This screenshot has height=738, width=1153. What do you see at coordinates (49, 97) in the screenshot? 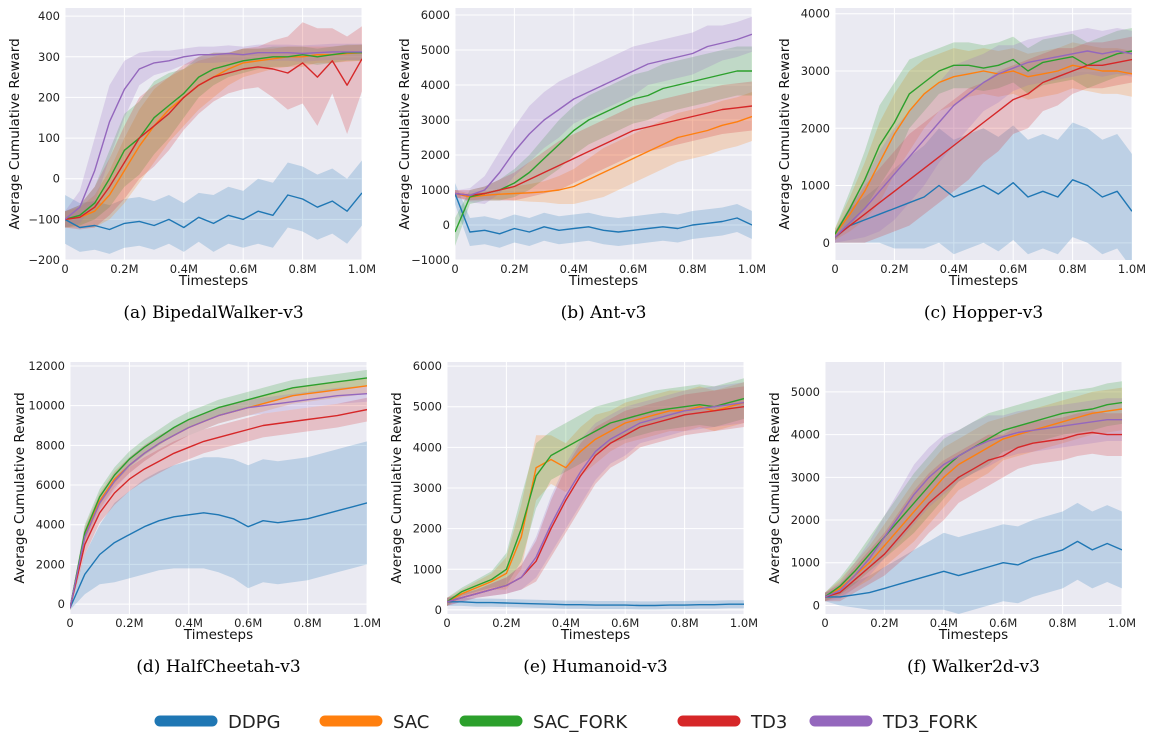
I see `y-tick-label: 200` at bounding box center [49, 97].